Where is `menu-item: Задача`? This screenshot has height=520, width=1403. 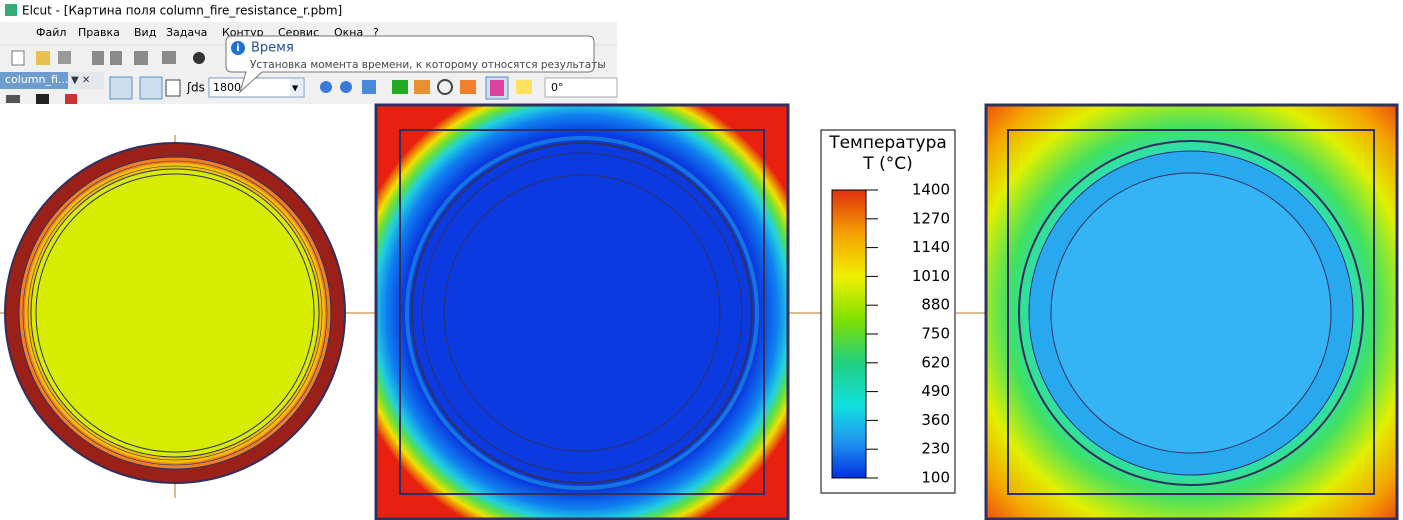
menu-item: Задача is located at coordinates (186, 32).